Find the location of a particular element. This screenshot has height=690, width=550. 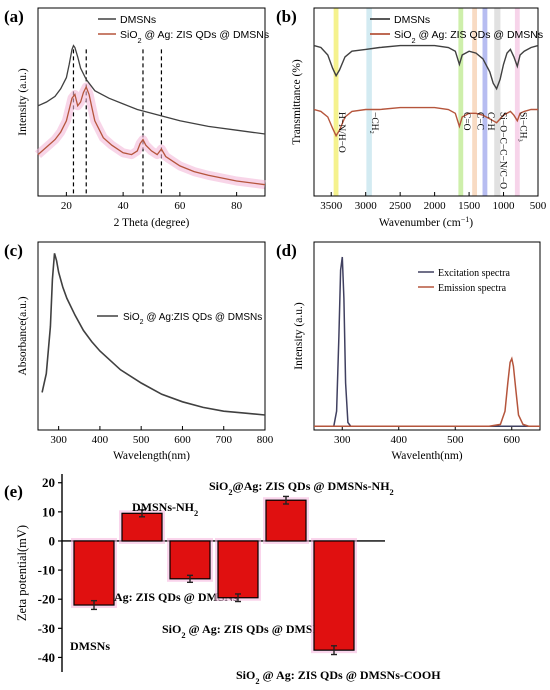

x-tick-label: 80 is located at coordinates (237, 206).